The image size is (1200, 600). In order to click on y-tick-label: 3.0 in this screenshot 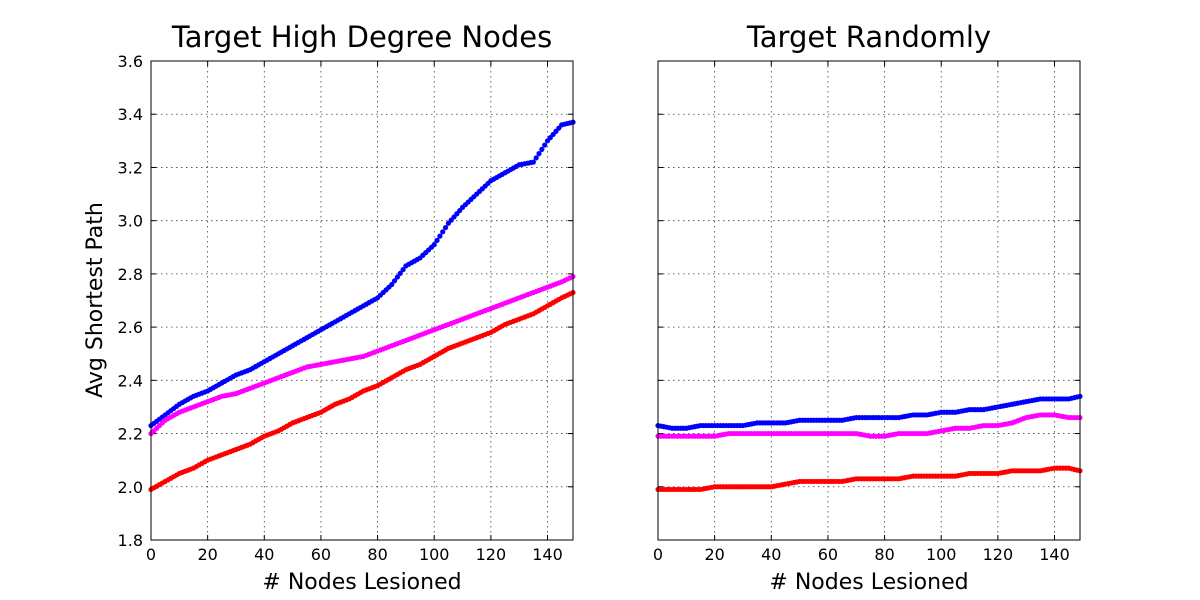, I will do `click(130, 221)`.